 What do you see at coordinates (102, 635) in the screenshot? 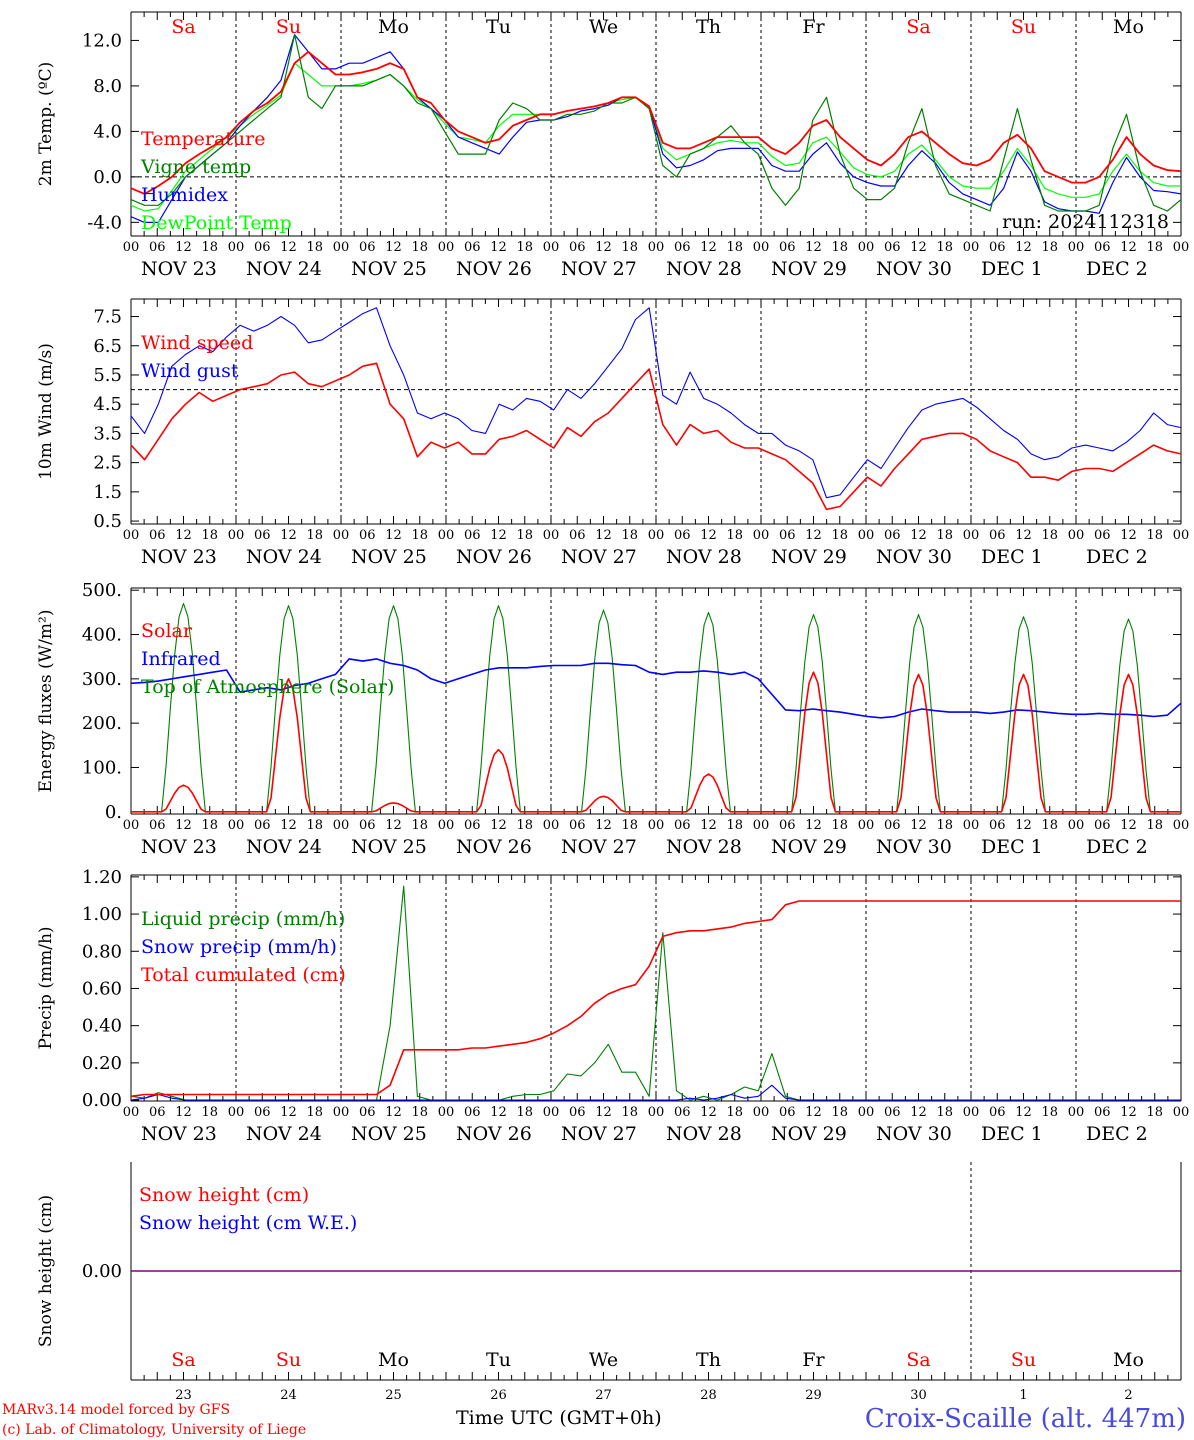
I see `y-tick-label: 400.` at bounding box center [102, 635].